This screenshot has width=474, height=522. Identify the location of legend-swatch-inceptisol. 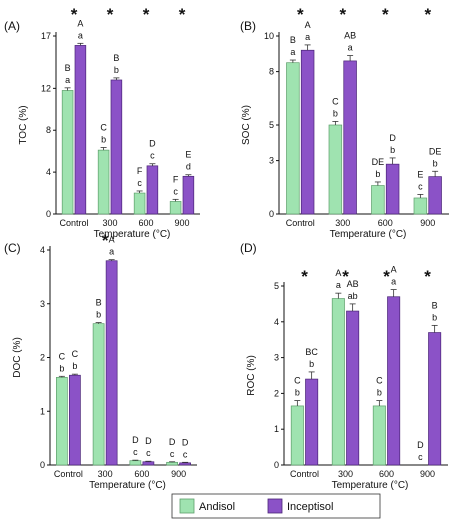
(275, 506).